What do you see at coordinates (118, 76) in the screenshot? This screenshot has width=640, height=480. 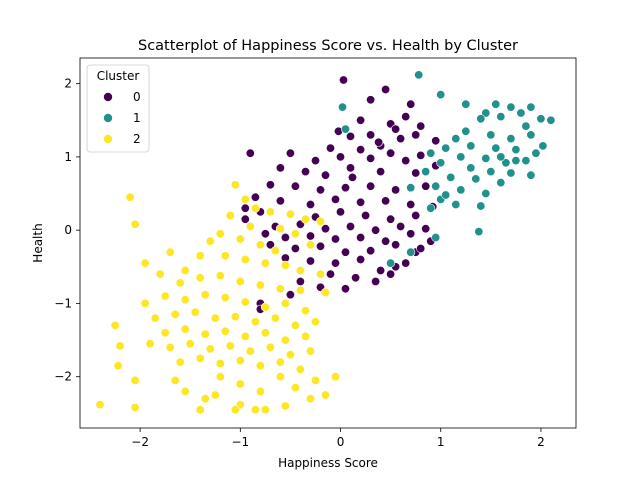 I see `legend-title: Cluster` at bounding box center [118, 76].